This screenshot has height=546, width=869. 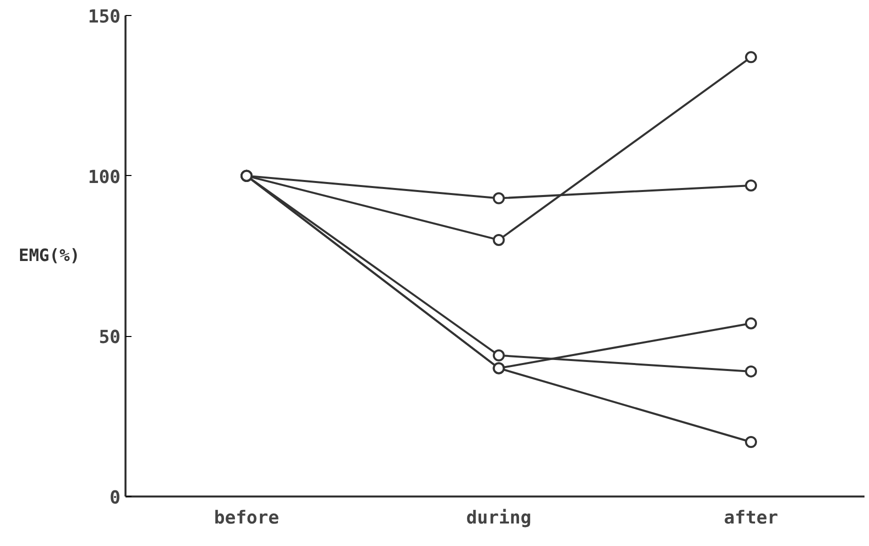 I want to click on y-axis-title: EMG(%), so click(x=49, y=256).